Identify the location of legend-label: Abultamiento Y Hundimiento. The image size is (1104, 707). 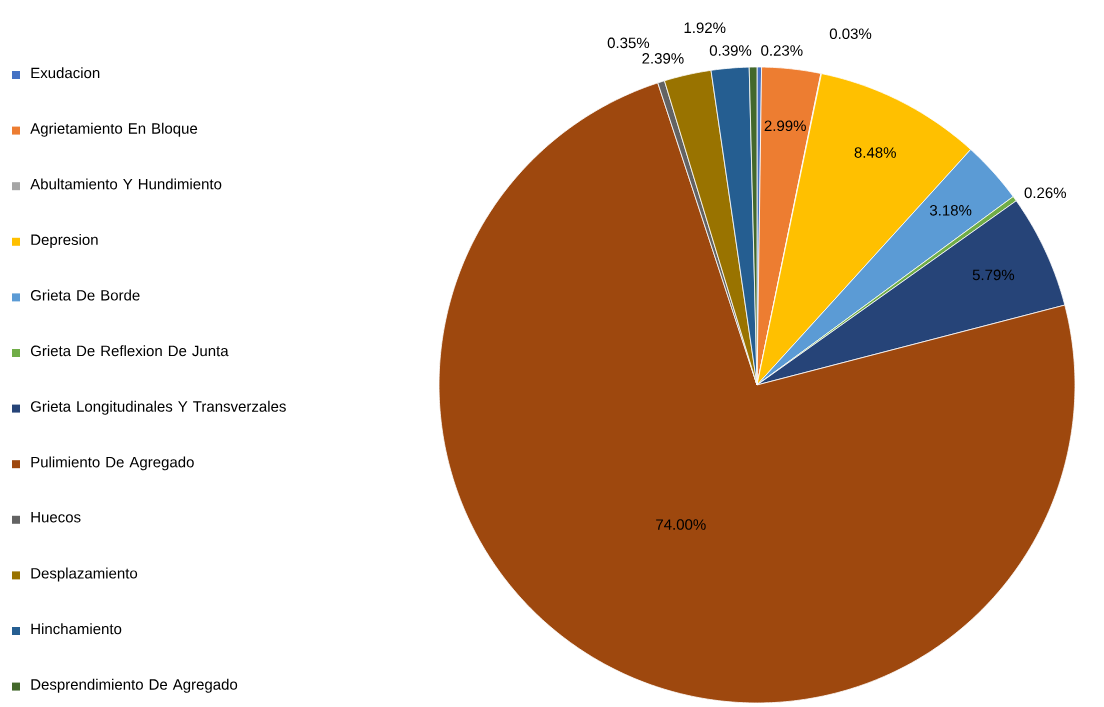
(126, 184).